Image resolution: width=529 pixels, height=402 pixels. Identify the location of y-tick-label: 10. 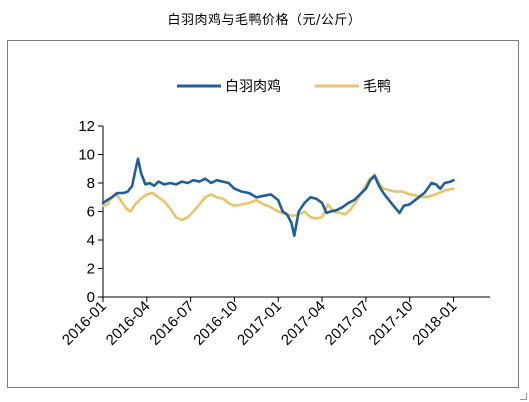
(86, 155).